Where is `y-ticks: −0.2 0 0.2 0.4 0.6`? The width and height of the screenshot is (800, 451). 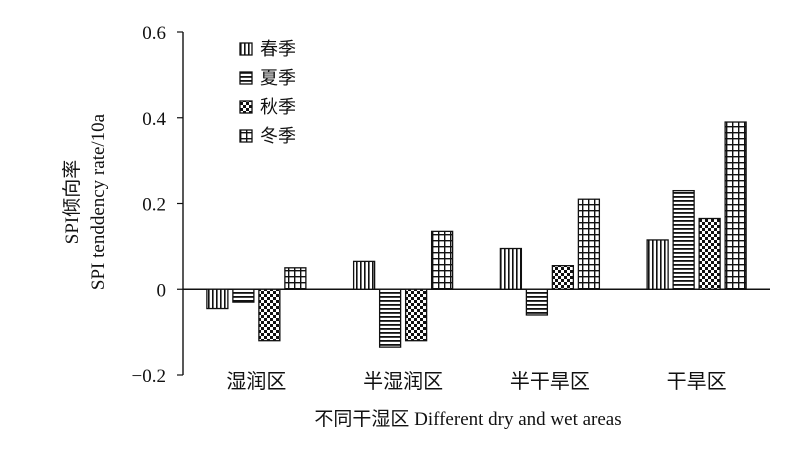 y-ticks: −0.2 0 0.2 0.4 0.6 is located at coordinates (157, 205).